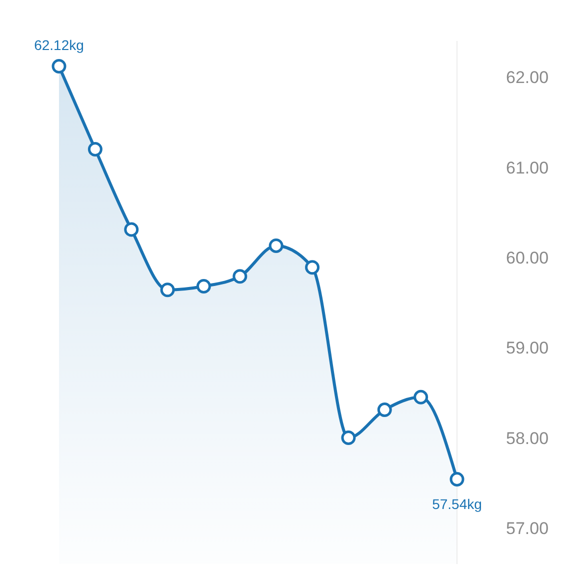  What do you see at coordinates (457, 504) in the screenshot?
I see `data-label: 57.54kg` at bounding box center [457, 504].